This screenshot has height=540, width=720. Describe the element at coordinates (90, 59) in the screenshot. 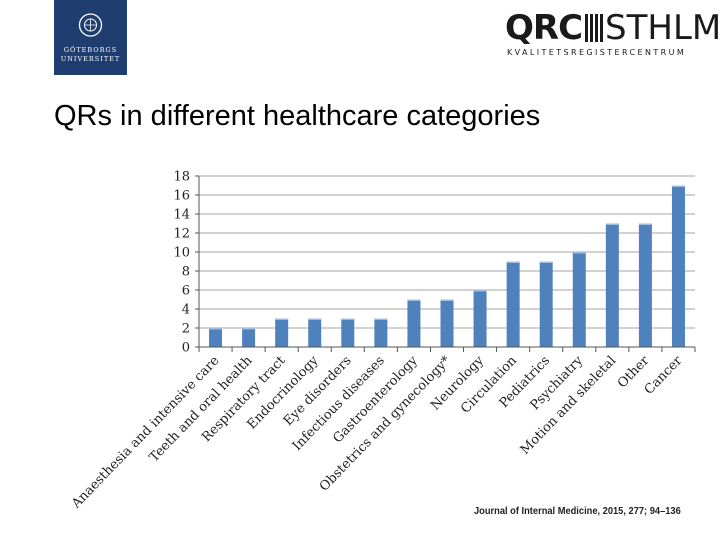

I see `university-name-line2: UNIVERSITET` at that location.